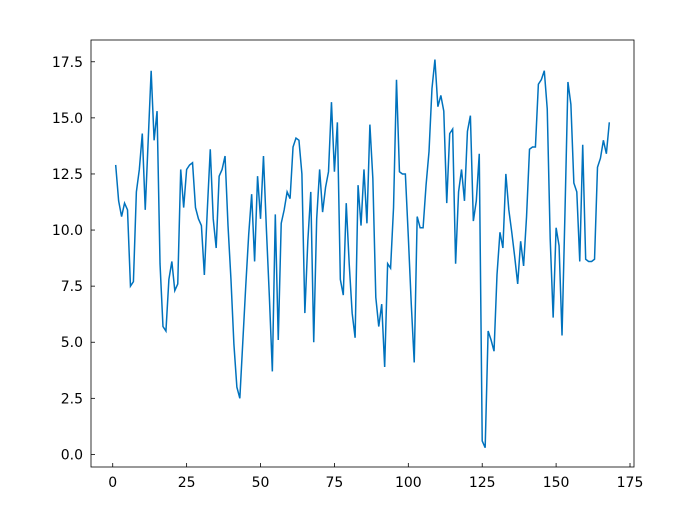 Image resolution: width=700 pixels, height=525 pixels. I want to click on y-tick-label: 10.0, so click(67, 231).